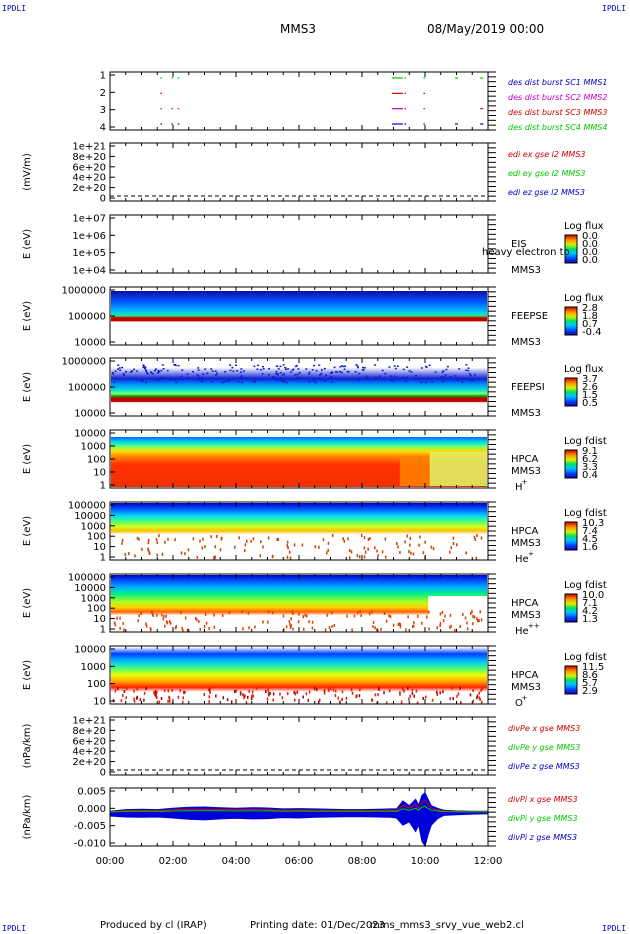  What do you see at coordinates (525, 698) in the screenshot?
I see `species-charge-label: +` at bounding box center [525, 698].